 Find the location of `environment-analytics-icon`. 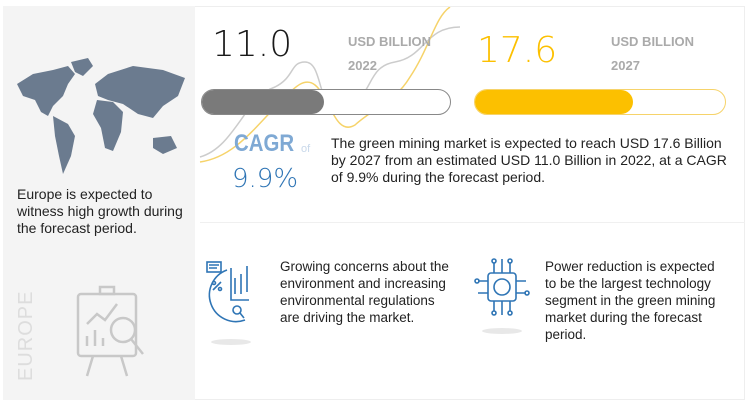

environment-analytics-icon is located at coordinates (228, 303).